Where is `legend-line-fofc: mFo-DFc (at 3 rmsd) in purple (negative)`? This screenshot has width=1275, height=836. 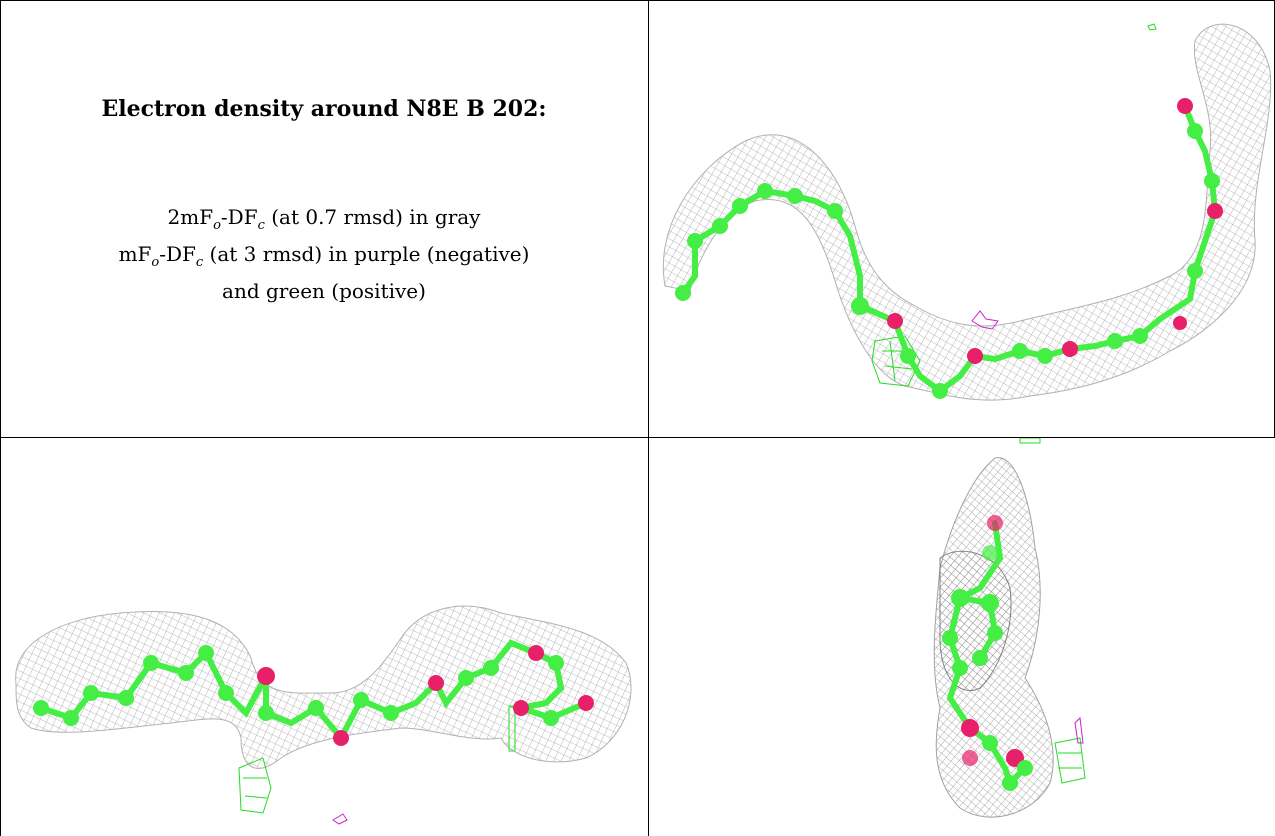 legend-line-fofc: mFo-DFc (at 3 rmsd) in purple (negative) is located at coordinates (324, 256).